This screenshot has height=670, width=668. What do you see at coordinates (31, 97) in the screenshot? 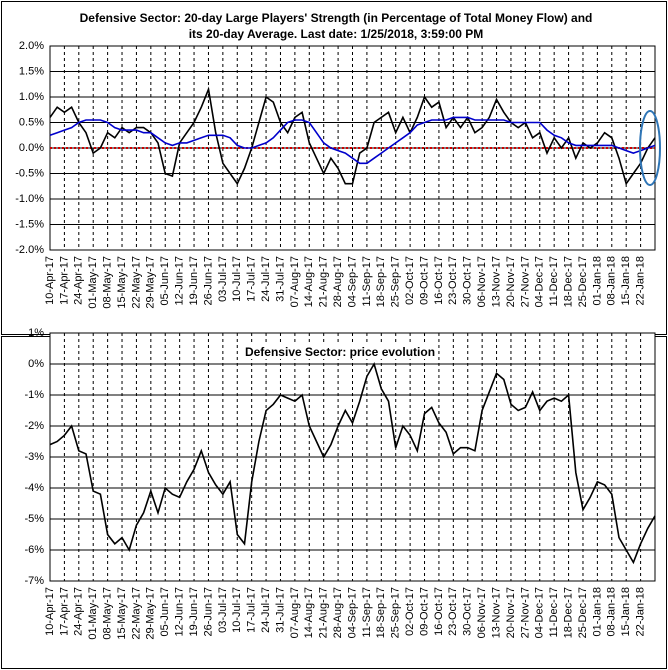
I see `y-tick-label: 1.0%` at bounding box center [31, 97].